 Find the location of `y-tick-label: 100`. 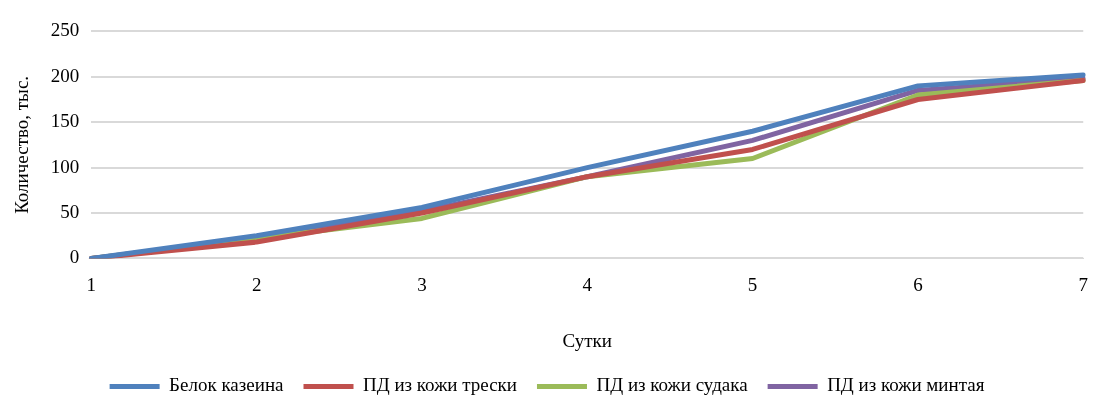

y-tick-label: 100 is located at coordinates (65, 166).